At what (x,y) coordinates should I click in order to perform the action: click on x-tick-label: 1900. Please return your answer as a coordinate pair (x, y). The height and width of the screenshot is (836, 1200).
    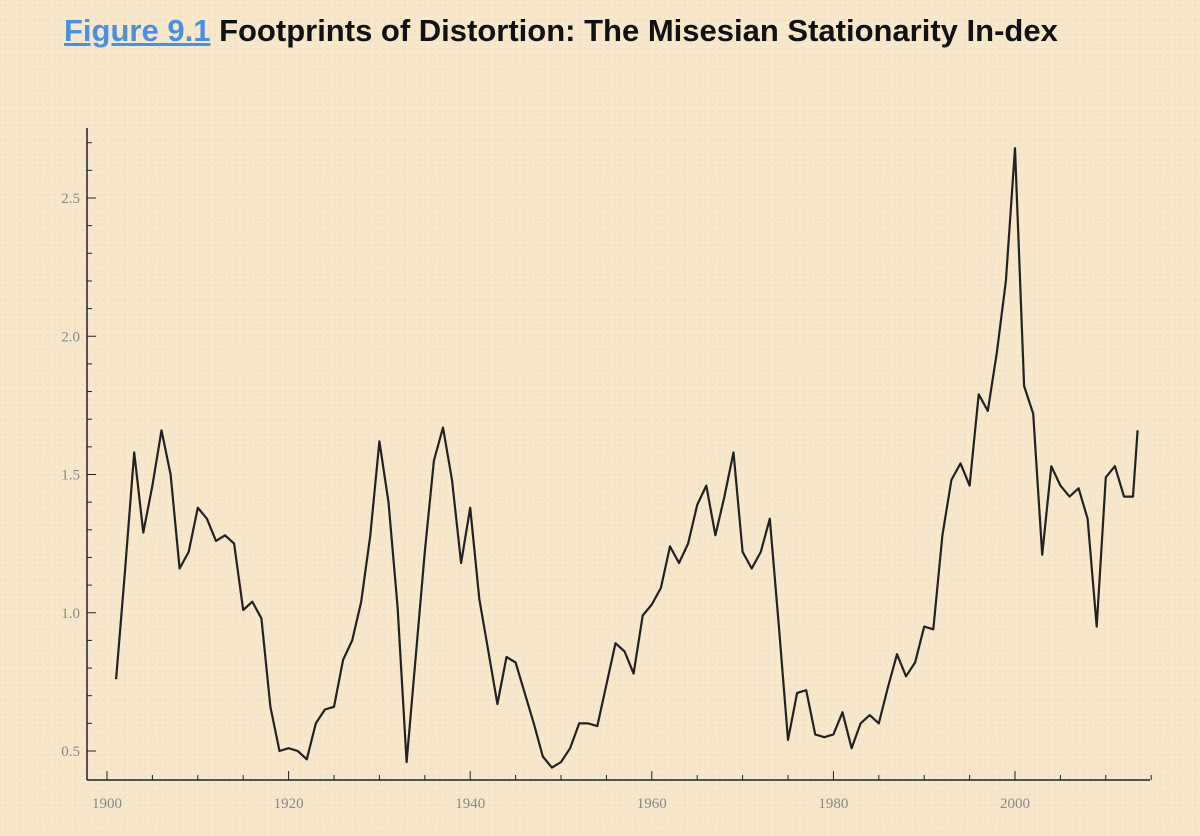
    Looking at the image, I should click on (107, 804).